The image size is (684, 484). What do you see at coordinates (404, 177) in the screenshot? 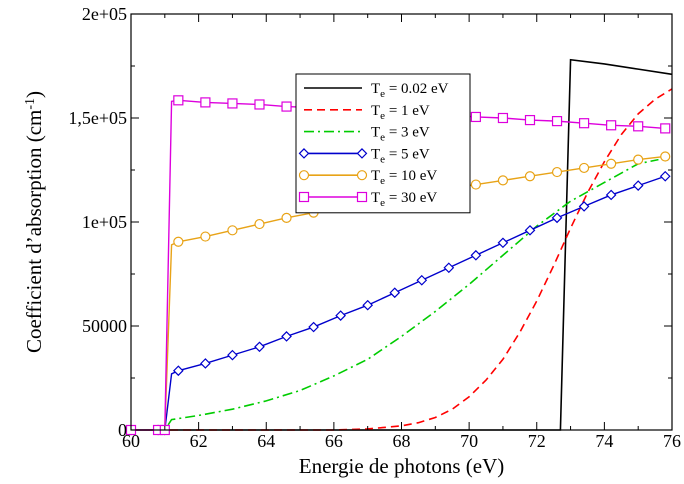
I see `legend-label-4: Te = 10 eV` at bounding box center [404, 177].